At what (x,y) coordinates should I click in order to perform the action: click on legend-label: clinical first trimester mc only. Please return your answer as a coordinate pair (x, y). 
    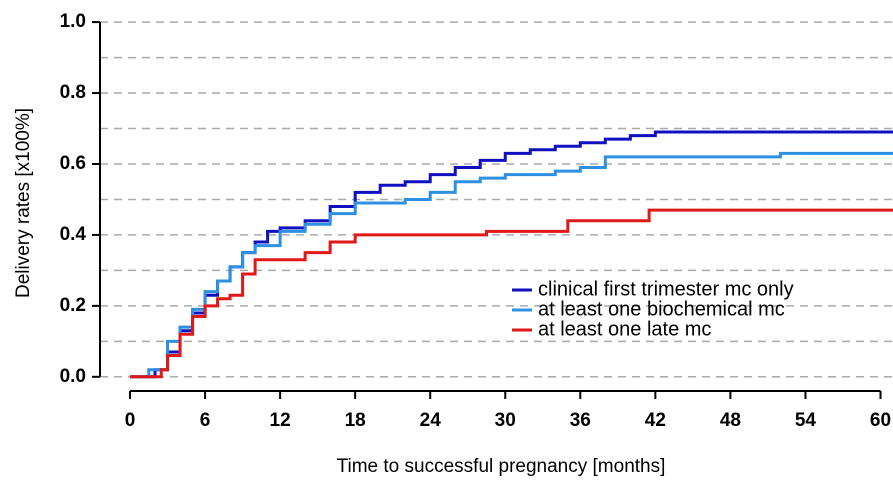
    Looking at the image, I should click on (666, 289).